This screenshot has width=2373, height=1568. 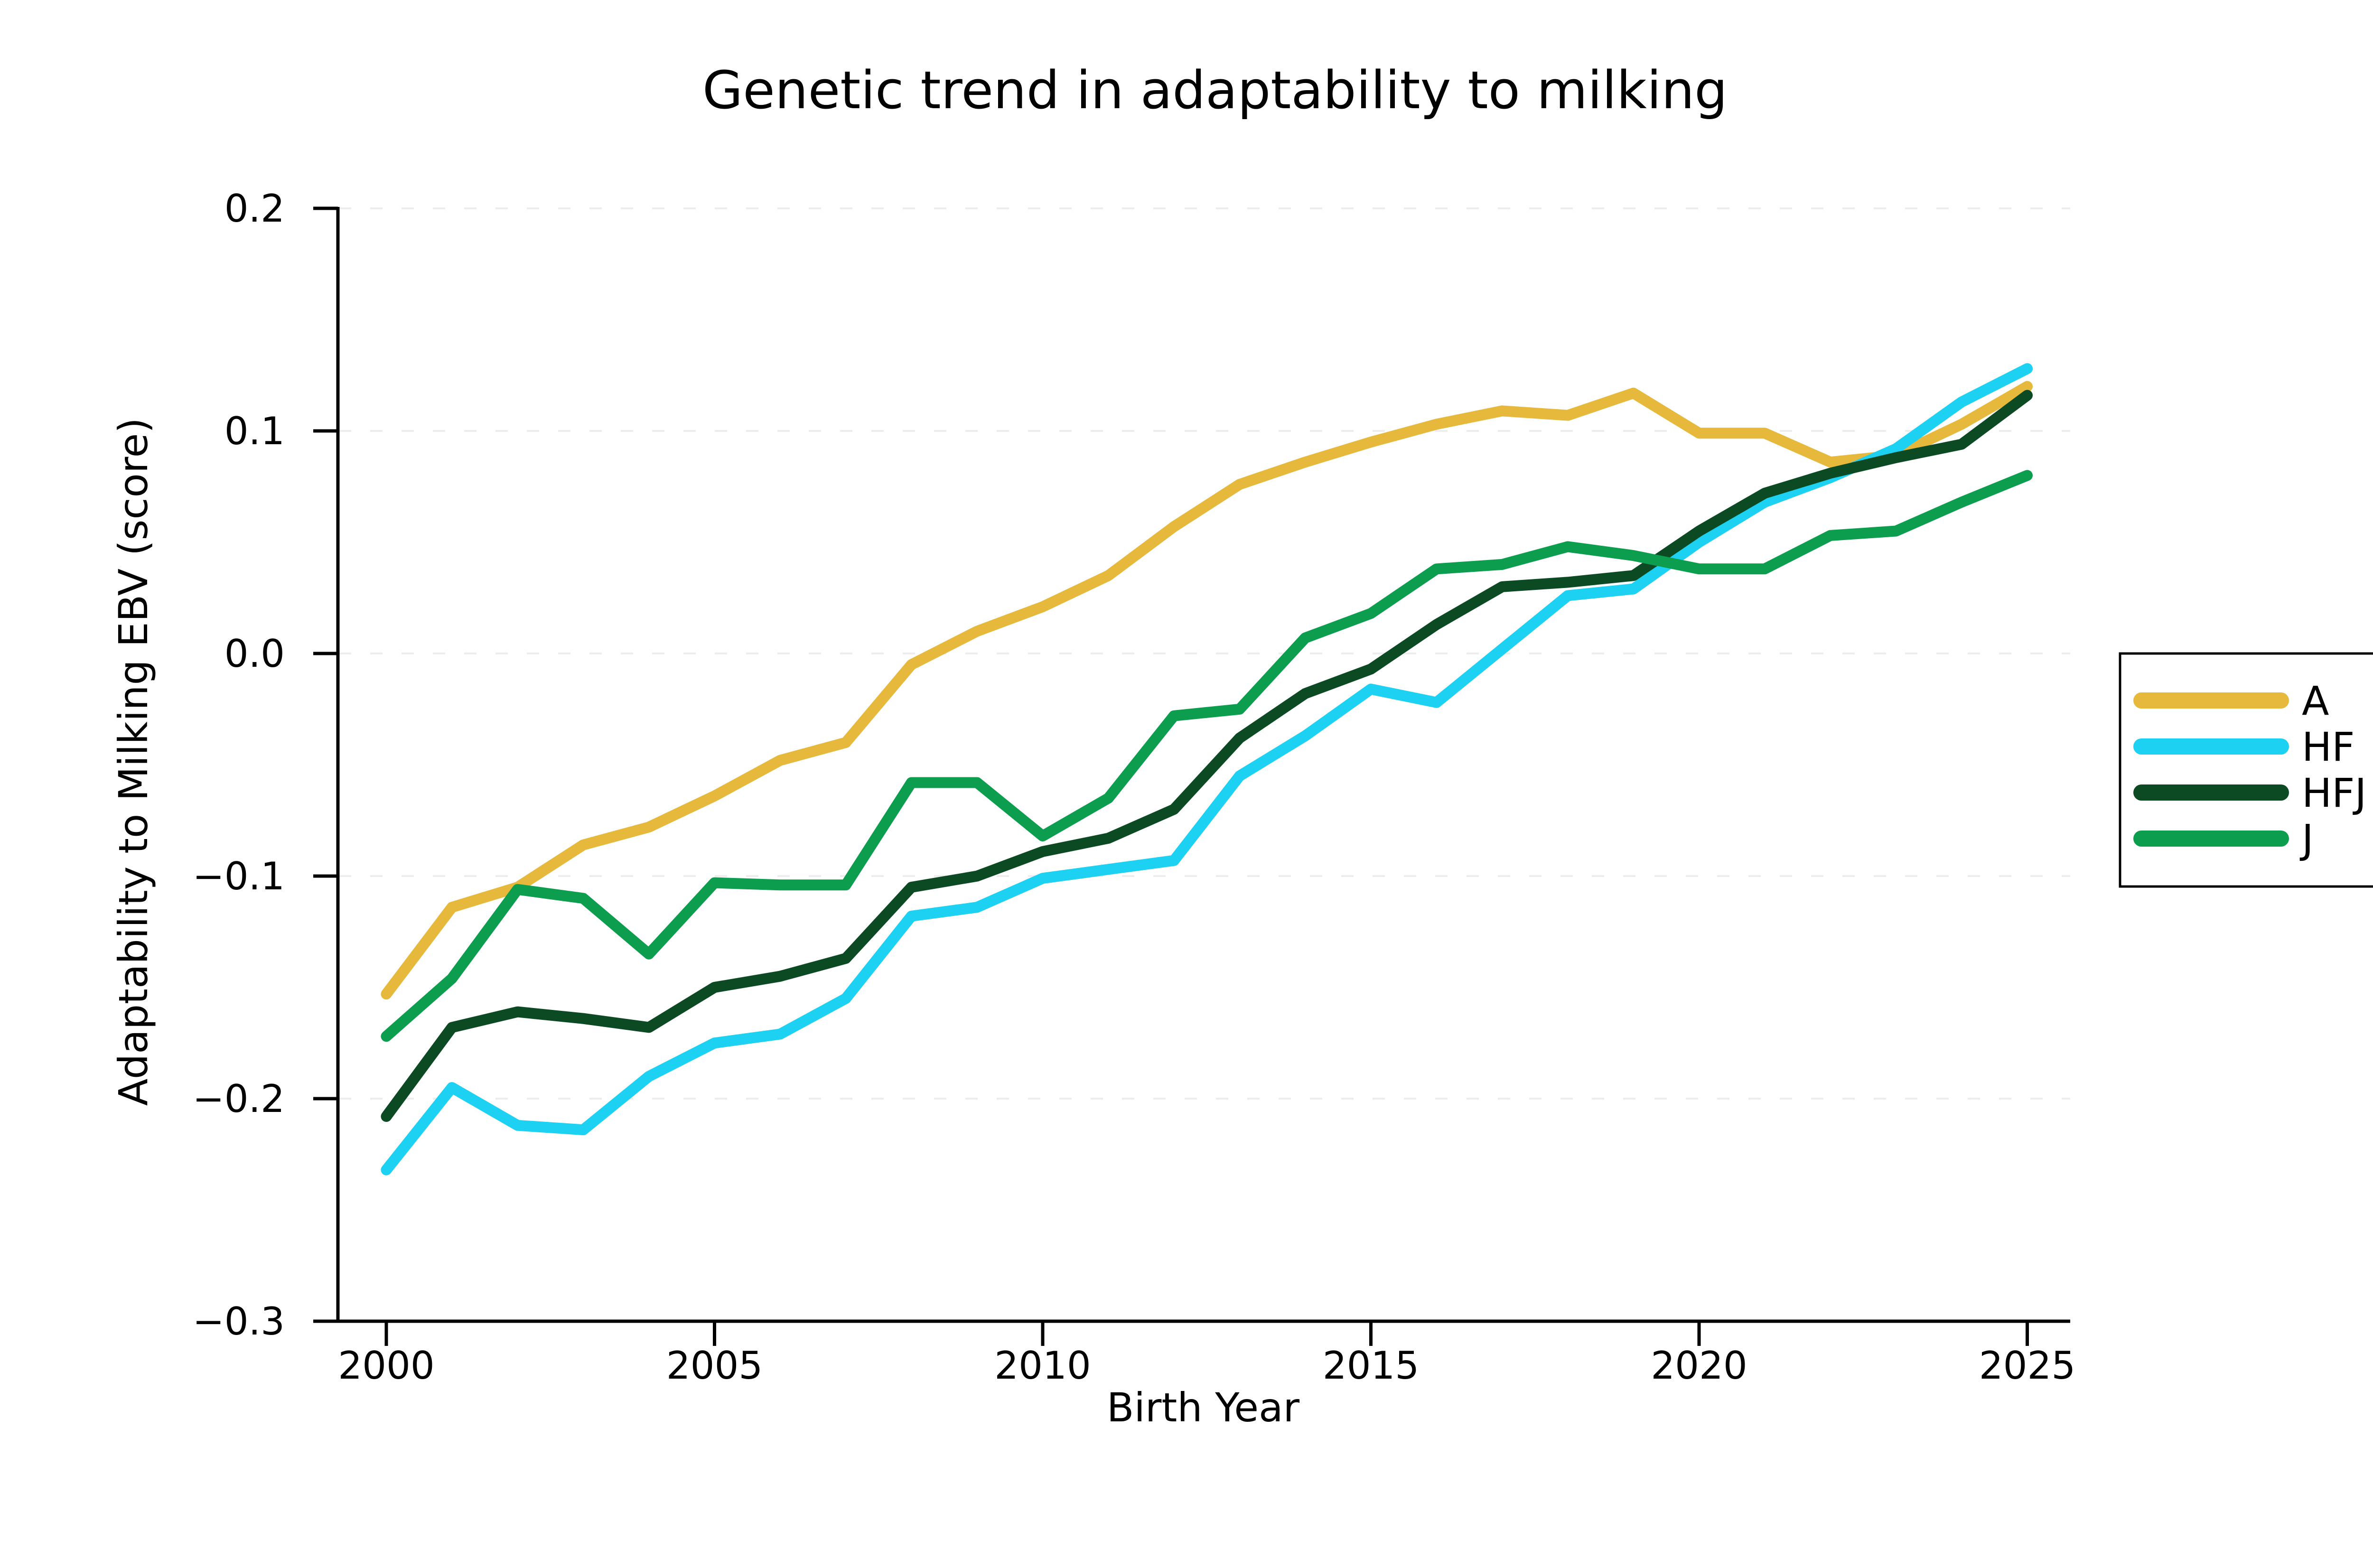 I want to click on x-tick-label: 2000, so click(x=386, y=1366).